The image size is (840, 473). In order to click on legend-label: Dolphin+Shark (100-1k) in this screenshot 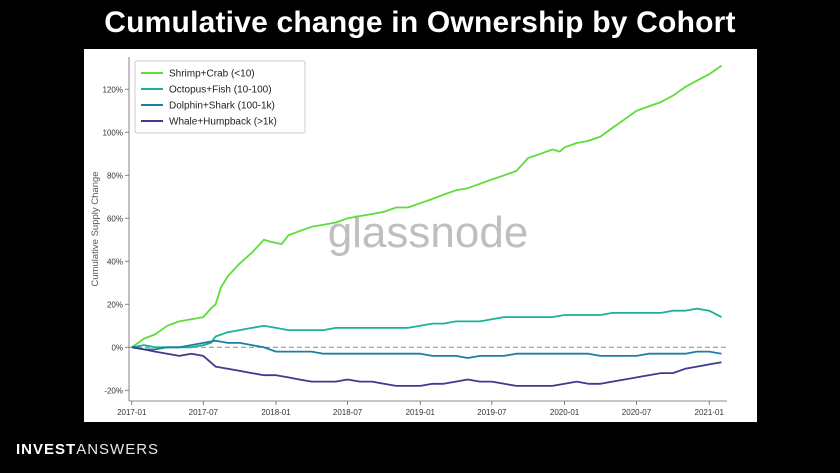, I will do `click(222, 106)`.